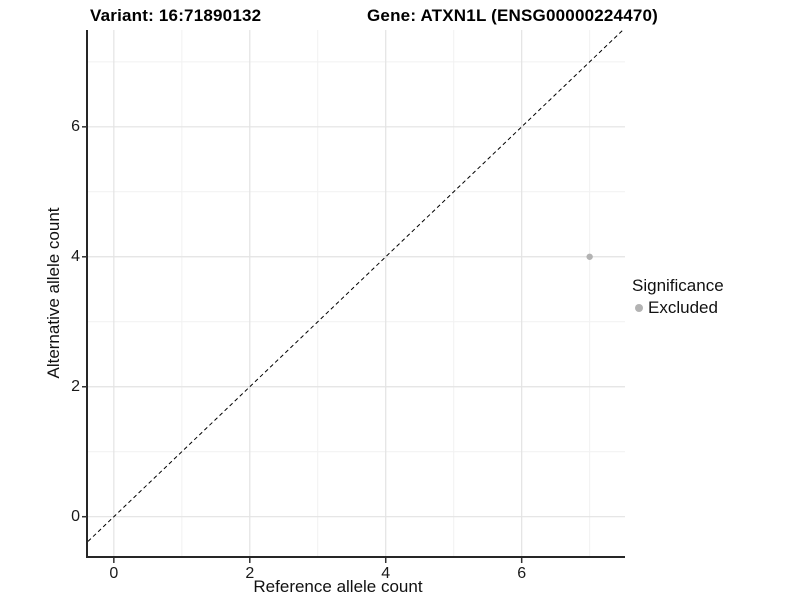 Image resolution: width=800 pixels, height=600 pixels. I want to click on legend-title: Significance, so click(678, 285).